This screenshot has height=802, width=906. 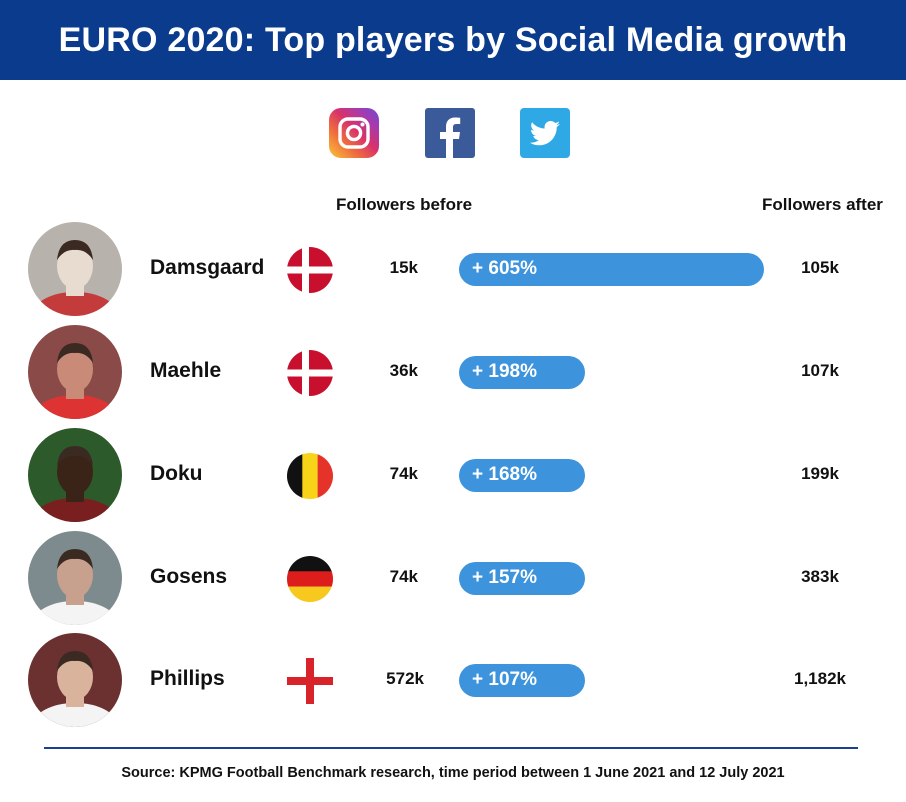 What do you see at coordinates (453, 476) in the screenshot?
I see `player-row: Doku 74k + 168% 199k` at bounding box center [453, 476].